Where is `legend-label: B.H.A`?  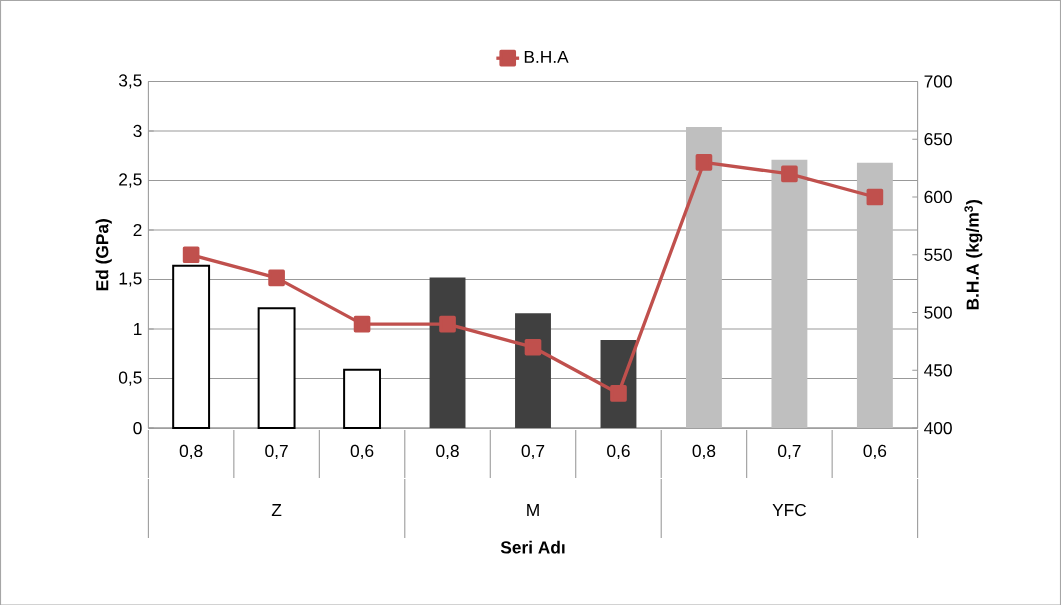
legend-label: B.H.A is located at coordinates (546, 56).